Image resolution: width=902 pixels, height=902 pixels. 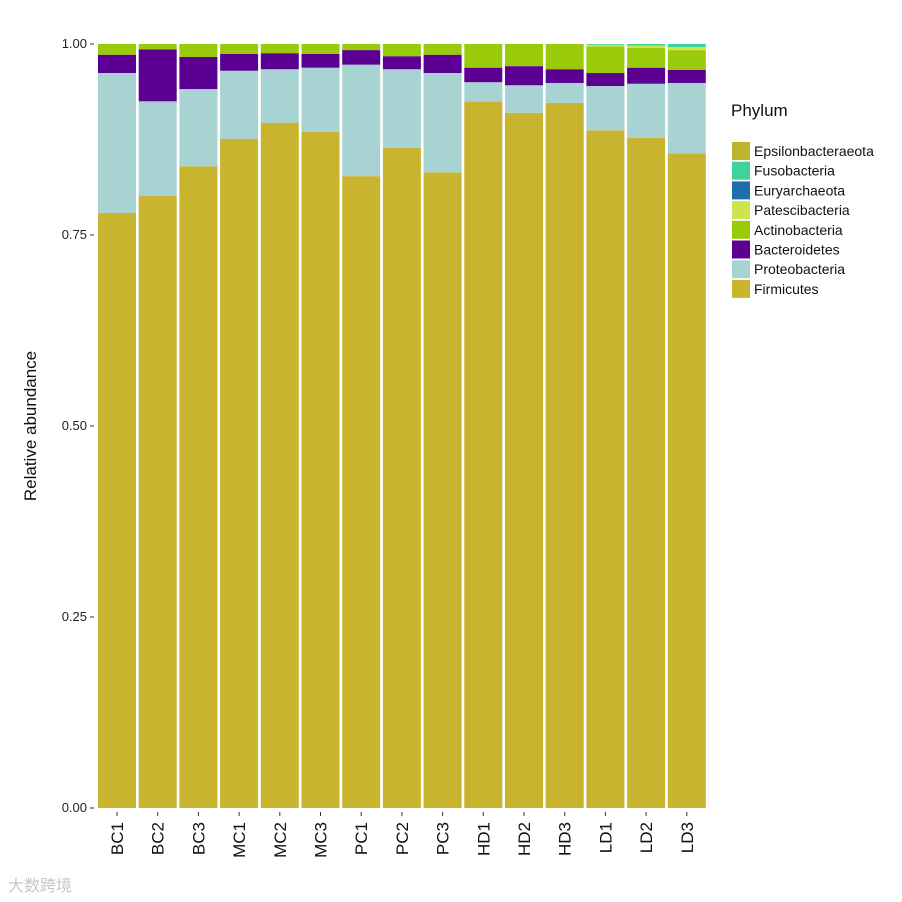 I want to click on x-tick-label: LD2, so click(x=646, y=837).